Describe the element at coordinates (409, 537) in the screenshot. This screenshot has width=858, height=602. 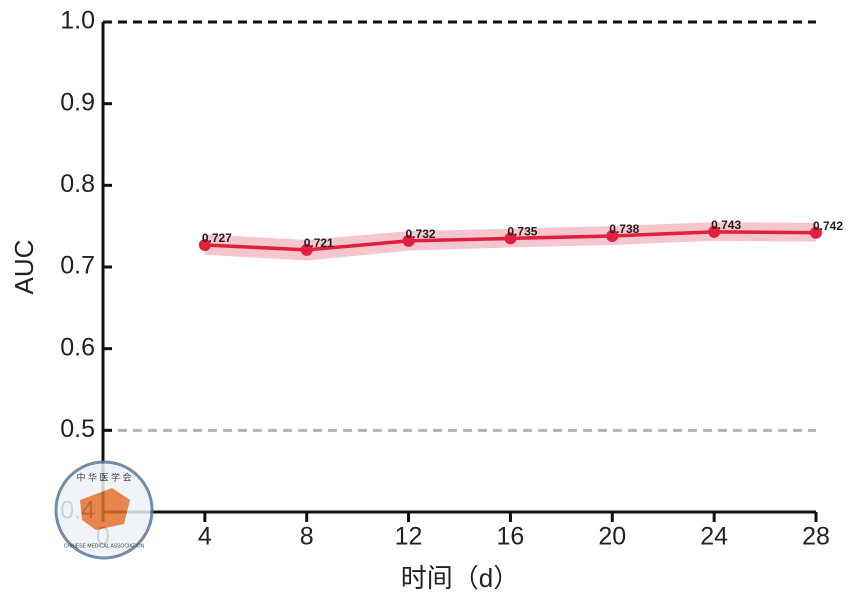
I see `x-tick-label: 12` at that location.